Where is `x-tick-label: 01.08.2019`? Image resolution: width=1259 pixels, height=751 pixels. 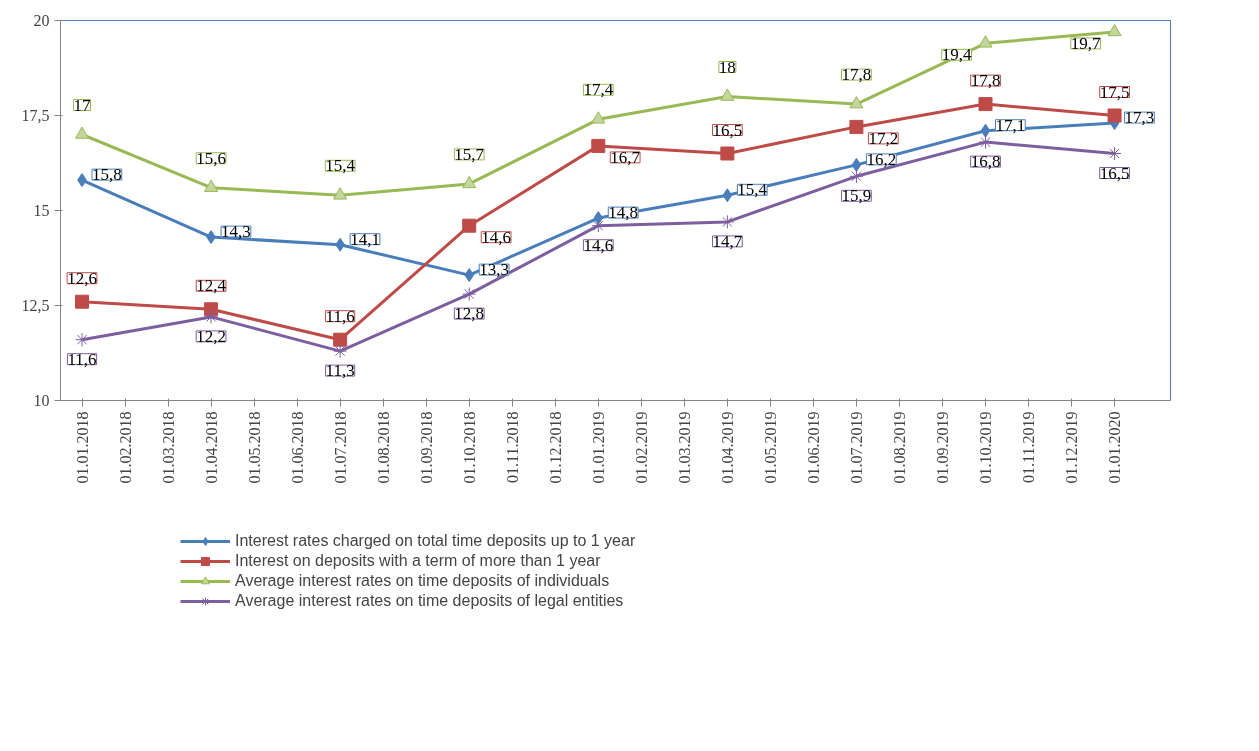 x-tick-label: 01.08.2019 is located at coordinates (899, 447).